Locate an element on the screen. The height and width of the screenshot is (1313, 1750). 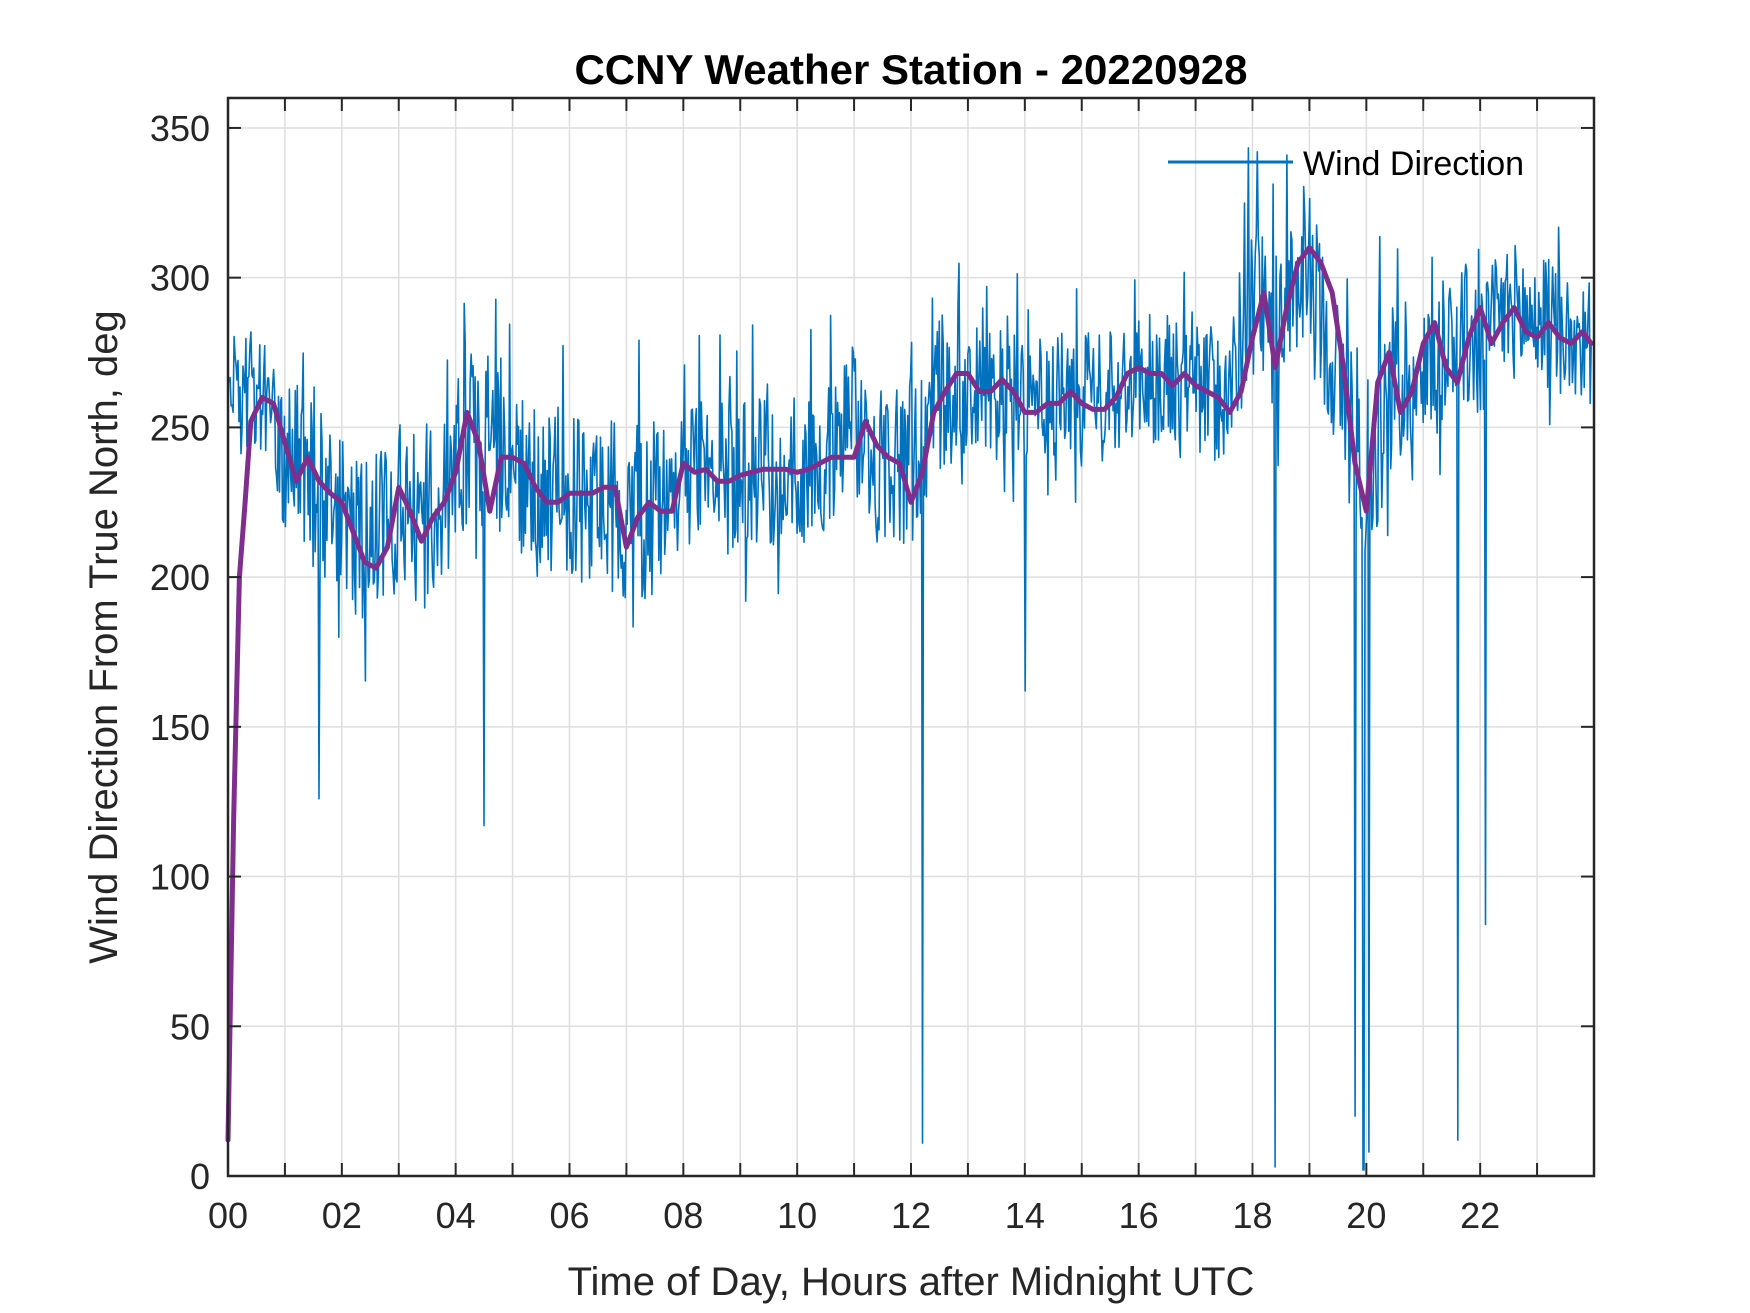
chart-title: CCNY Weather Station - 20220928 is located at coordinates (910, 69).